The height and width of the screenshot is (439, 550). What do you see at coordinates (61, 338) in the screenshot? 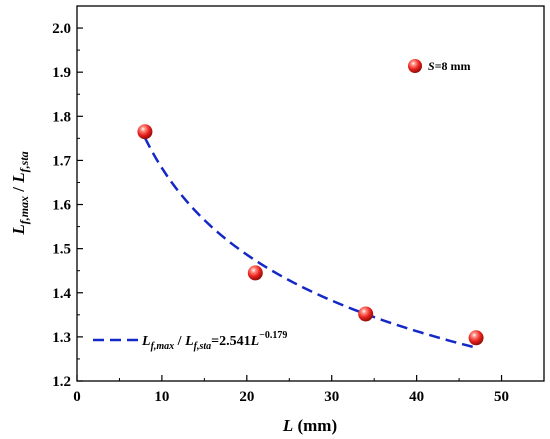
I see `y-tick-label: 1.3` at bounding box center [61, 338].